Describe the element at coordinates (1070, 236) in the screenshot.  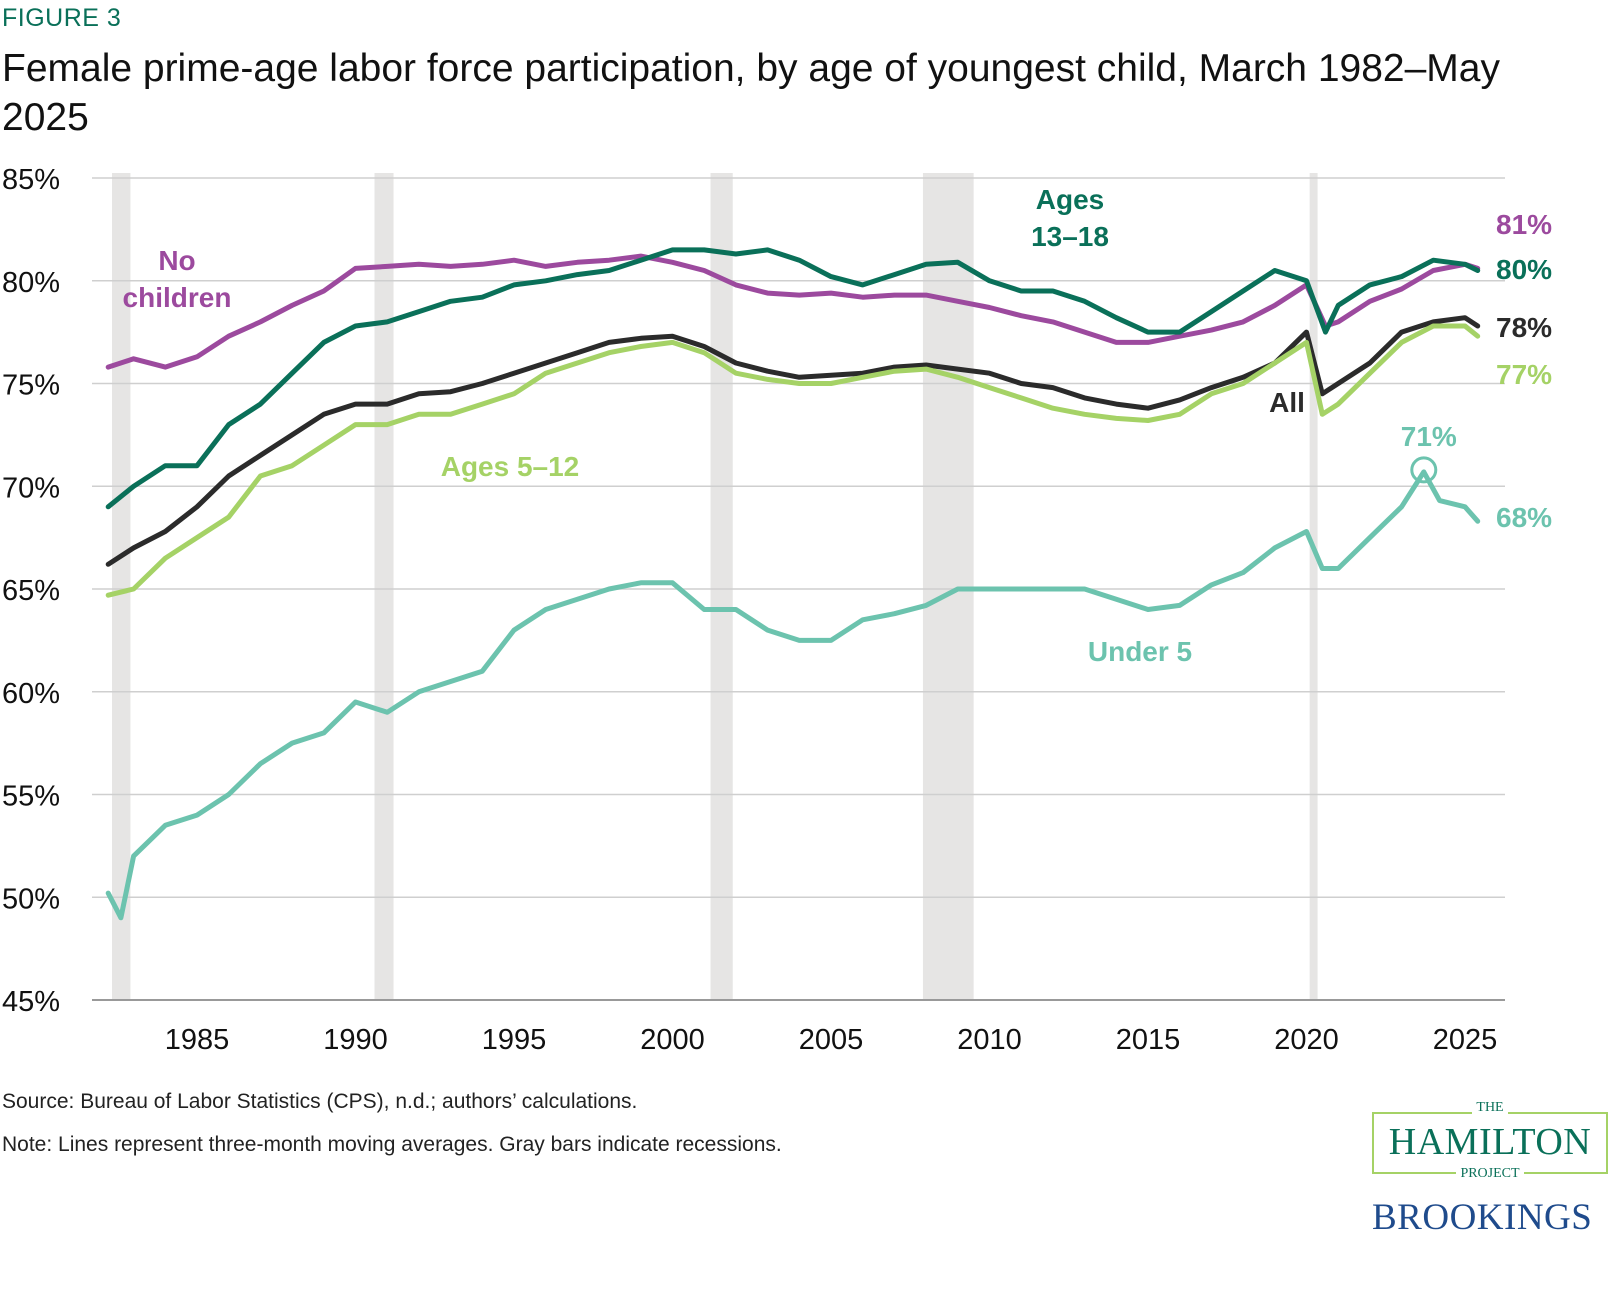
I see `series-label: 13–18` at that location.